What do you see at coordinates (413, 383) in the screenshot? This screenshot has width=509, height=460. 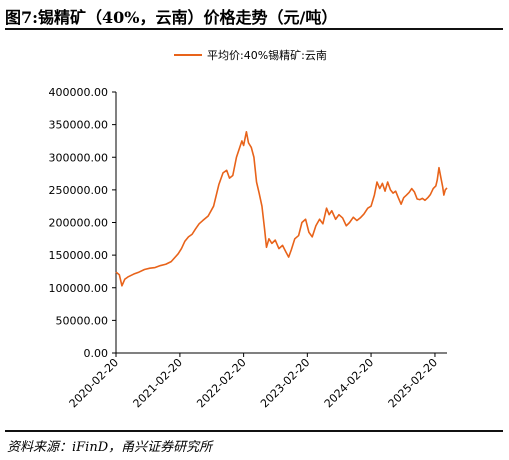 I see `x-tick-label: 2025-02-20` at bounding box center [413, 383].